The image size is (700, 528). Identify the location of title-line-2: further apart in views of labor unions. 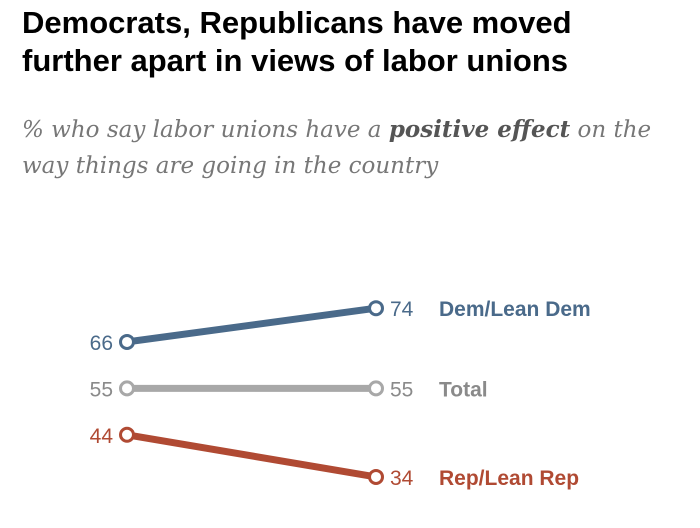
(295, 60).